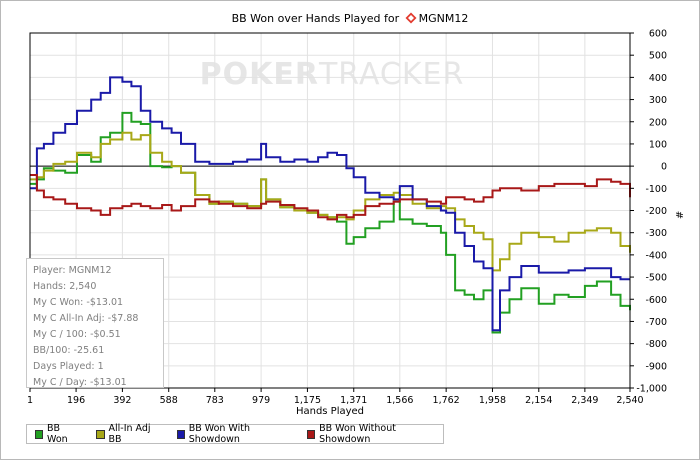 This screenshot has height=460, width=700. Describe the element at coordinates (584, 400) in the screenshot. I see `x-tick-label: 2,349` at that location.